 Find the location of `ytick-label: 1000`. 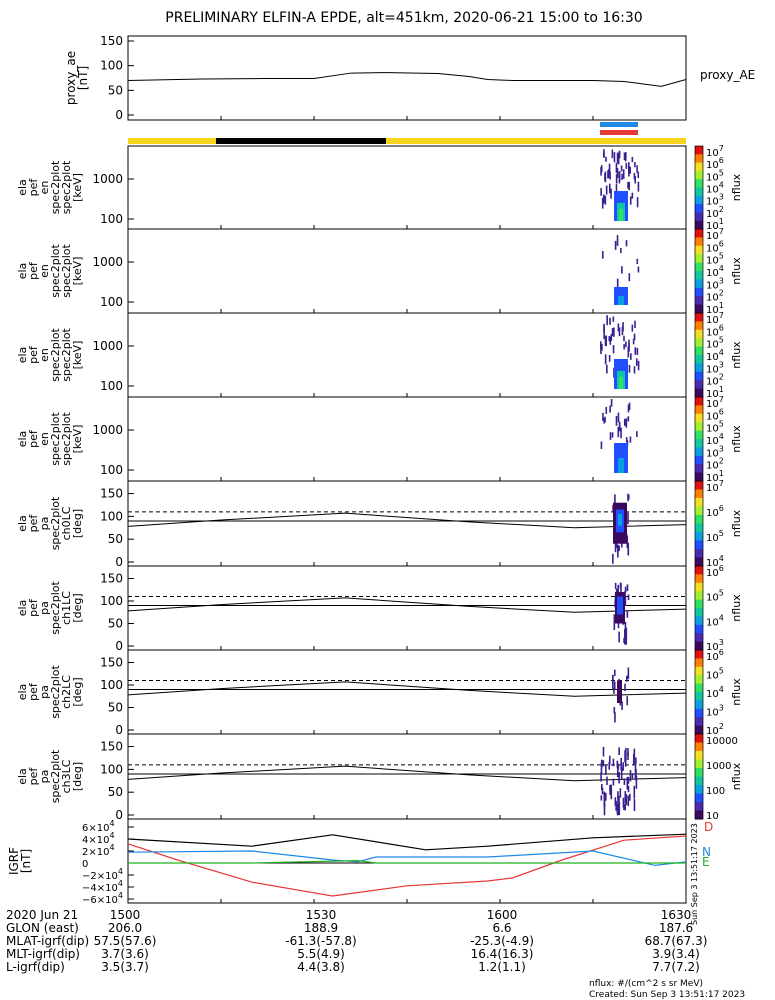

ytick-label: 1000 is located at coordinates (107, 430).